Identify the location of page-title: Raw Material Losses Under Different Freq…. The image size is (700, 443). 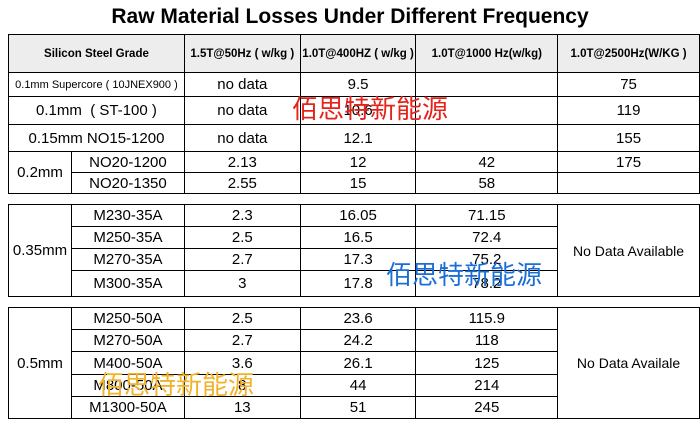
(350, 16).